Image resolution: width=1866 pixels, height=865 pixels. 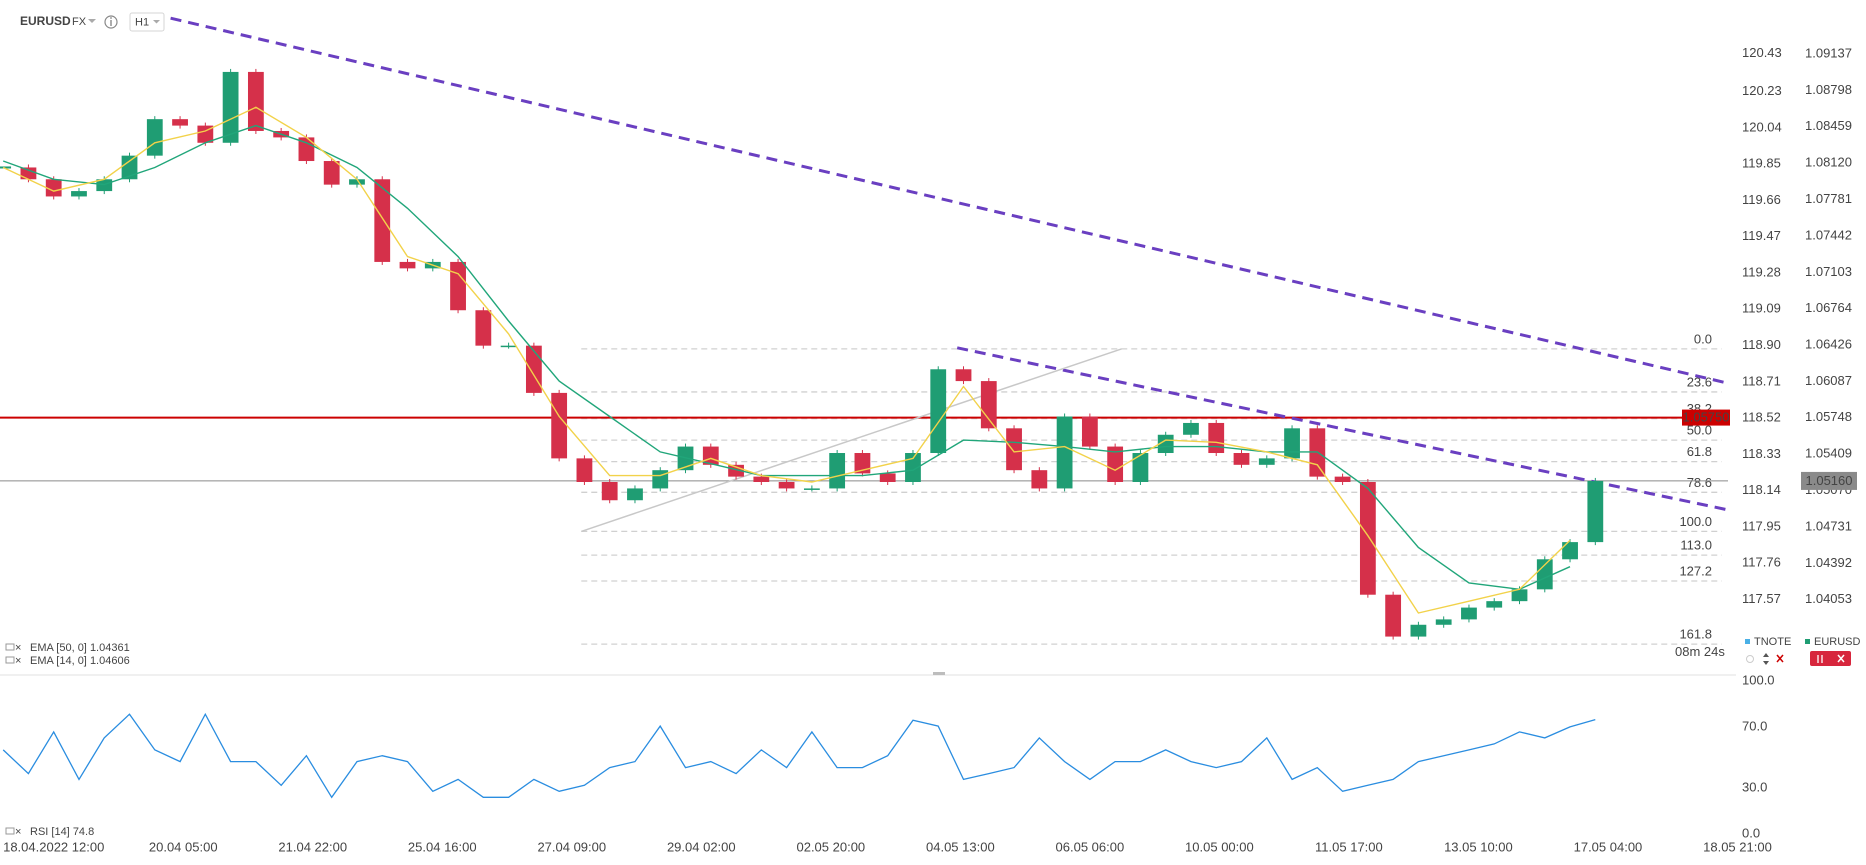 What do you see at coordinates (1754, 725) in the screenshot?
I see `rsi-tick-label: 70.0` at bounding box center [1754, 725].